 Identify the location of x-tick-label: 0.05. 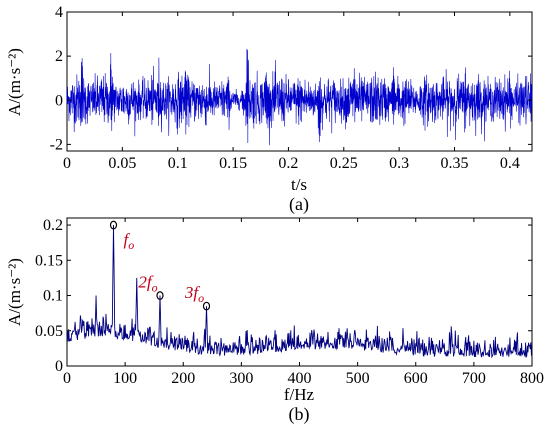
(122, 163).